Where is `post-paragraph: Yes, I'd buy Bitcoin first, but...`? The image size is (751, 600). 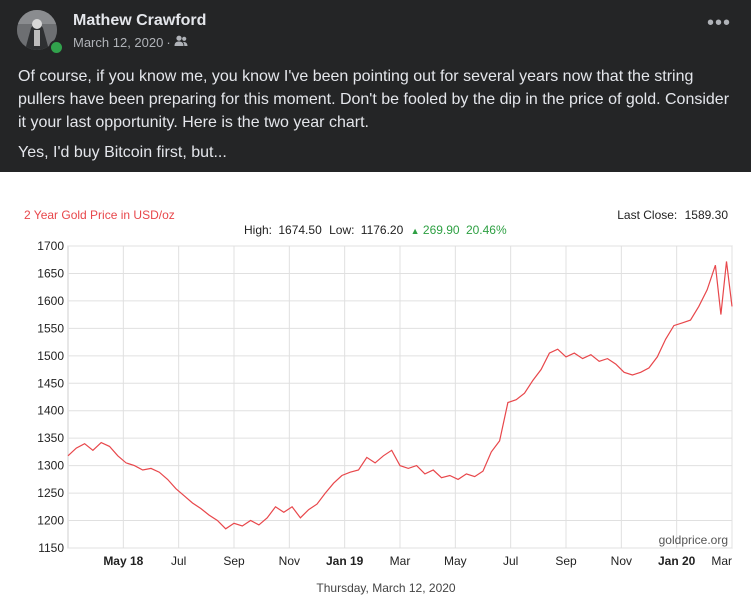
post-paragraph: Yes, I'd buy Bitcoin first, but... is located at coordinates (122, 152).